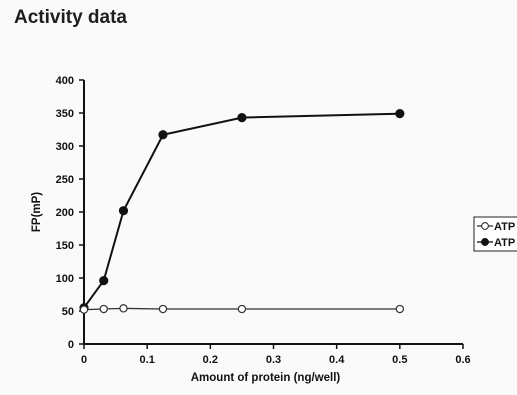 Image resolution: width=517 pixels, height=395 pixels. I want to click on x-tick-label: 0.4, so click(337, 360).